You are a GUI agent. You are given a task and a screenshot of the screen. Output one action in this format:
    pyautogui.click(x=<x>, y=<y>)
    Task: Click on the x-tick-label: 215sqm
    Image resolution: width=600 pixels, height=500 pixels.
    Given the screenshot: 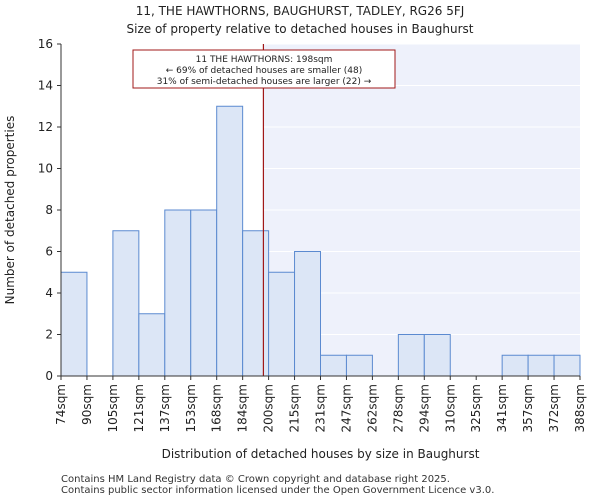 What is the action you would take?
    pyautogui.click(x=295, y=408)
    